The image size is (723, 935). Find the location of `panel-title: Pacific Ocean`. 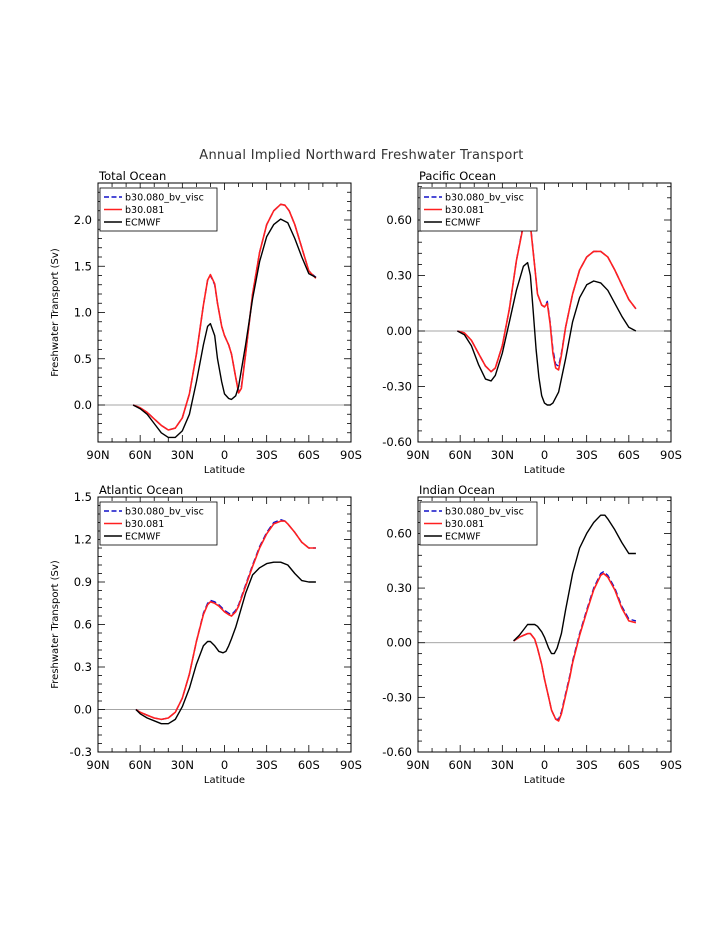

panel-title: Pacific Ocean is located at coordinates (457, 176).